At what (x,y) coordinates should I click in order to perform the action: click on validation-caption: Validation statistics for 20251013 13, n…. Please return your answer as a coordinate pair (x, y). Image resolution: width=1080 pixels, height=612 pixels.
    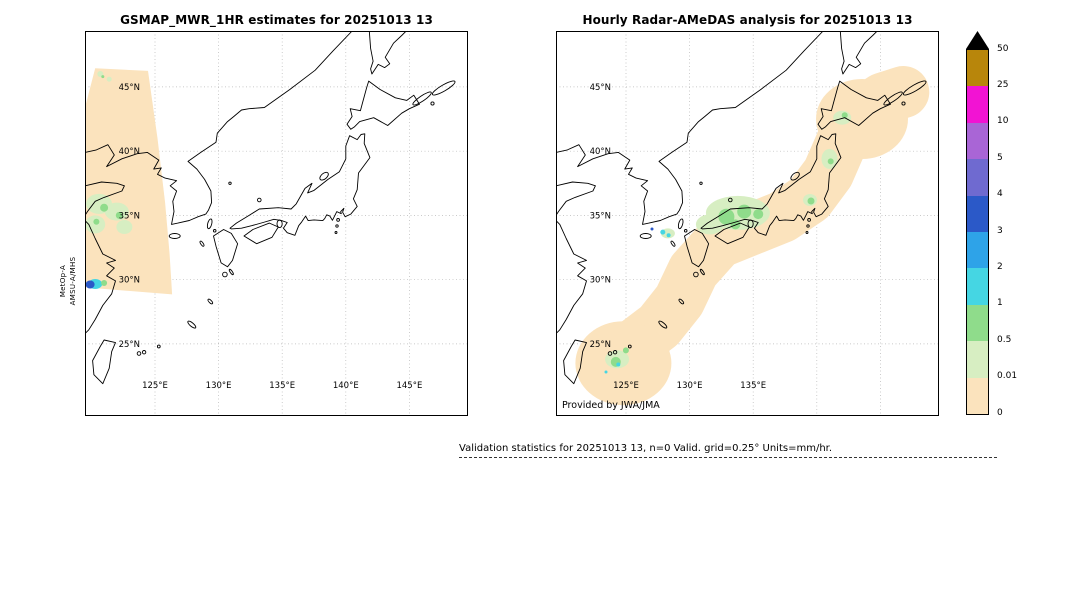
    Looking at the image, I should click on (646, 448).